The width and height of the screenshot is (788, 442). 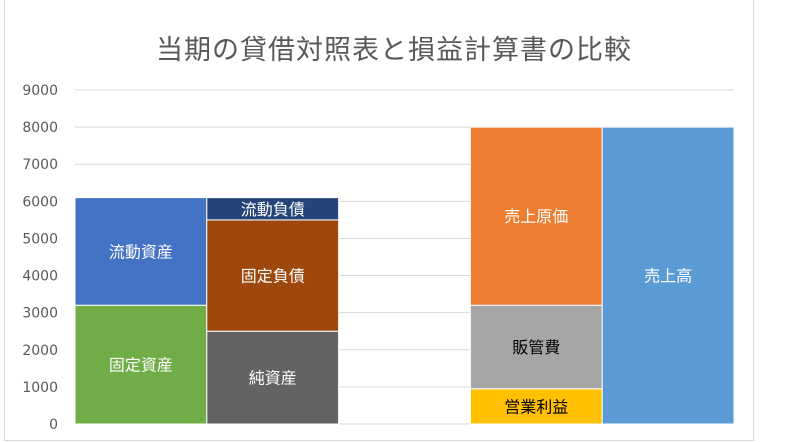 I want to click on y-tick-label: 6000, so click(x=40, y=202).